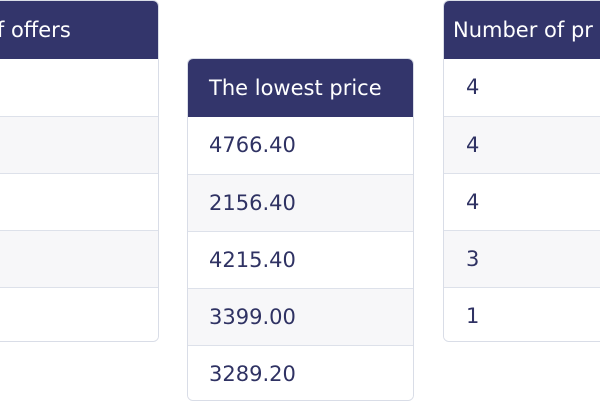  Describe the element at coordinates (522, 258) in the screenshot. I see `table-row: 3` at that location.